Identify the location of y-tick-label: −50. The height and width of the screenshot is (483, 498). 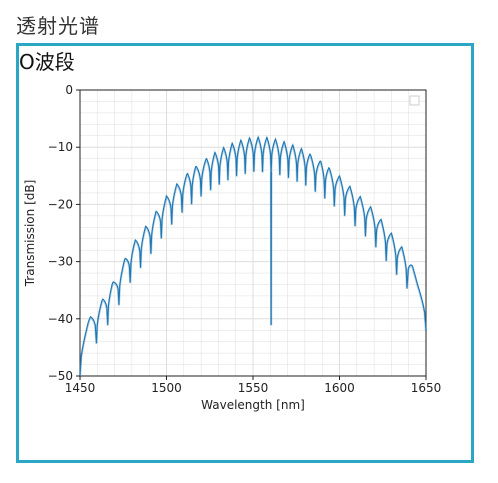
(60, 376).